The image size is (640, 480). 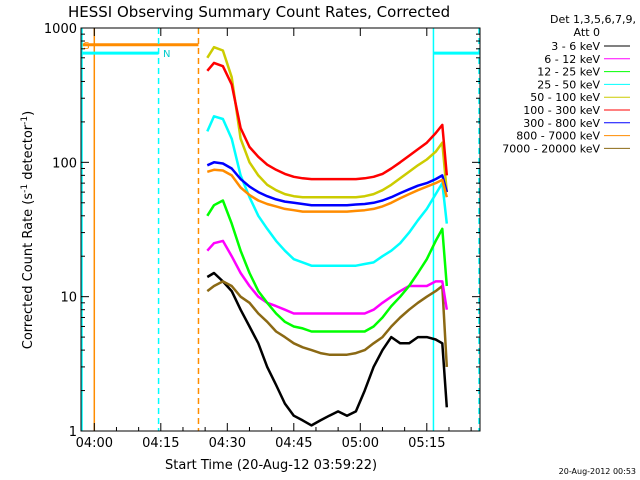 What do you see at coordinates (293, 443) in the screenshot?
I see `x-tick-label-3: 04:45` at bounding box center [293, 443].